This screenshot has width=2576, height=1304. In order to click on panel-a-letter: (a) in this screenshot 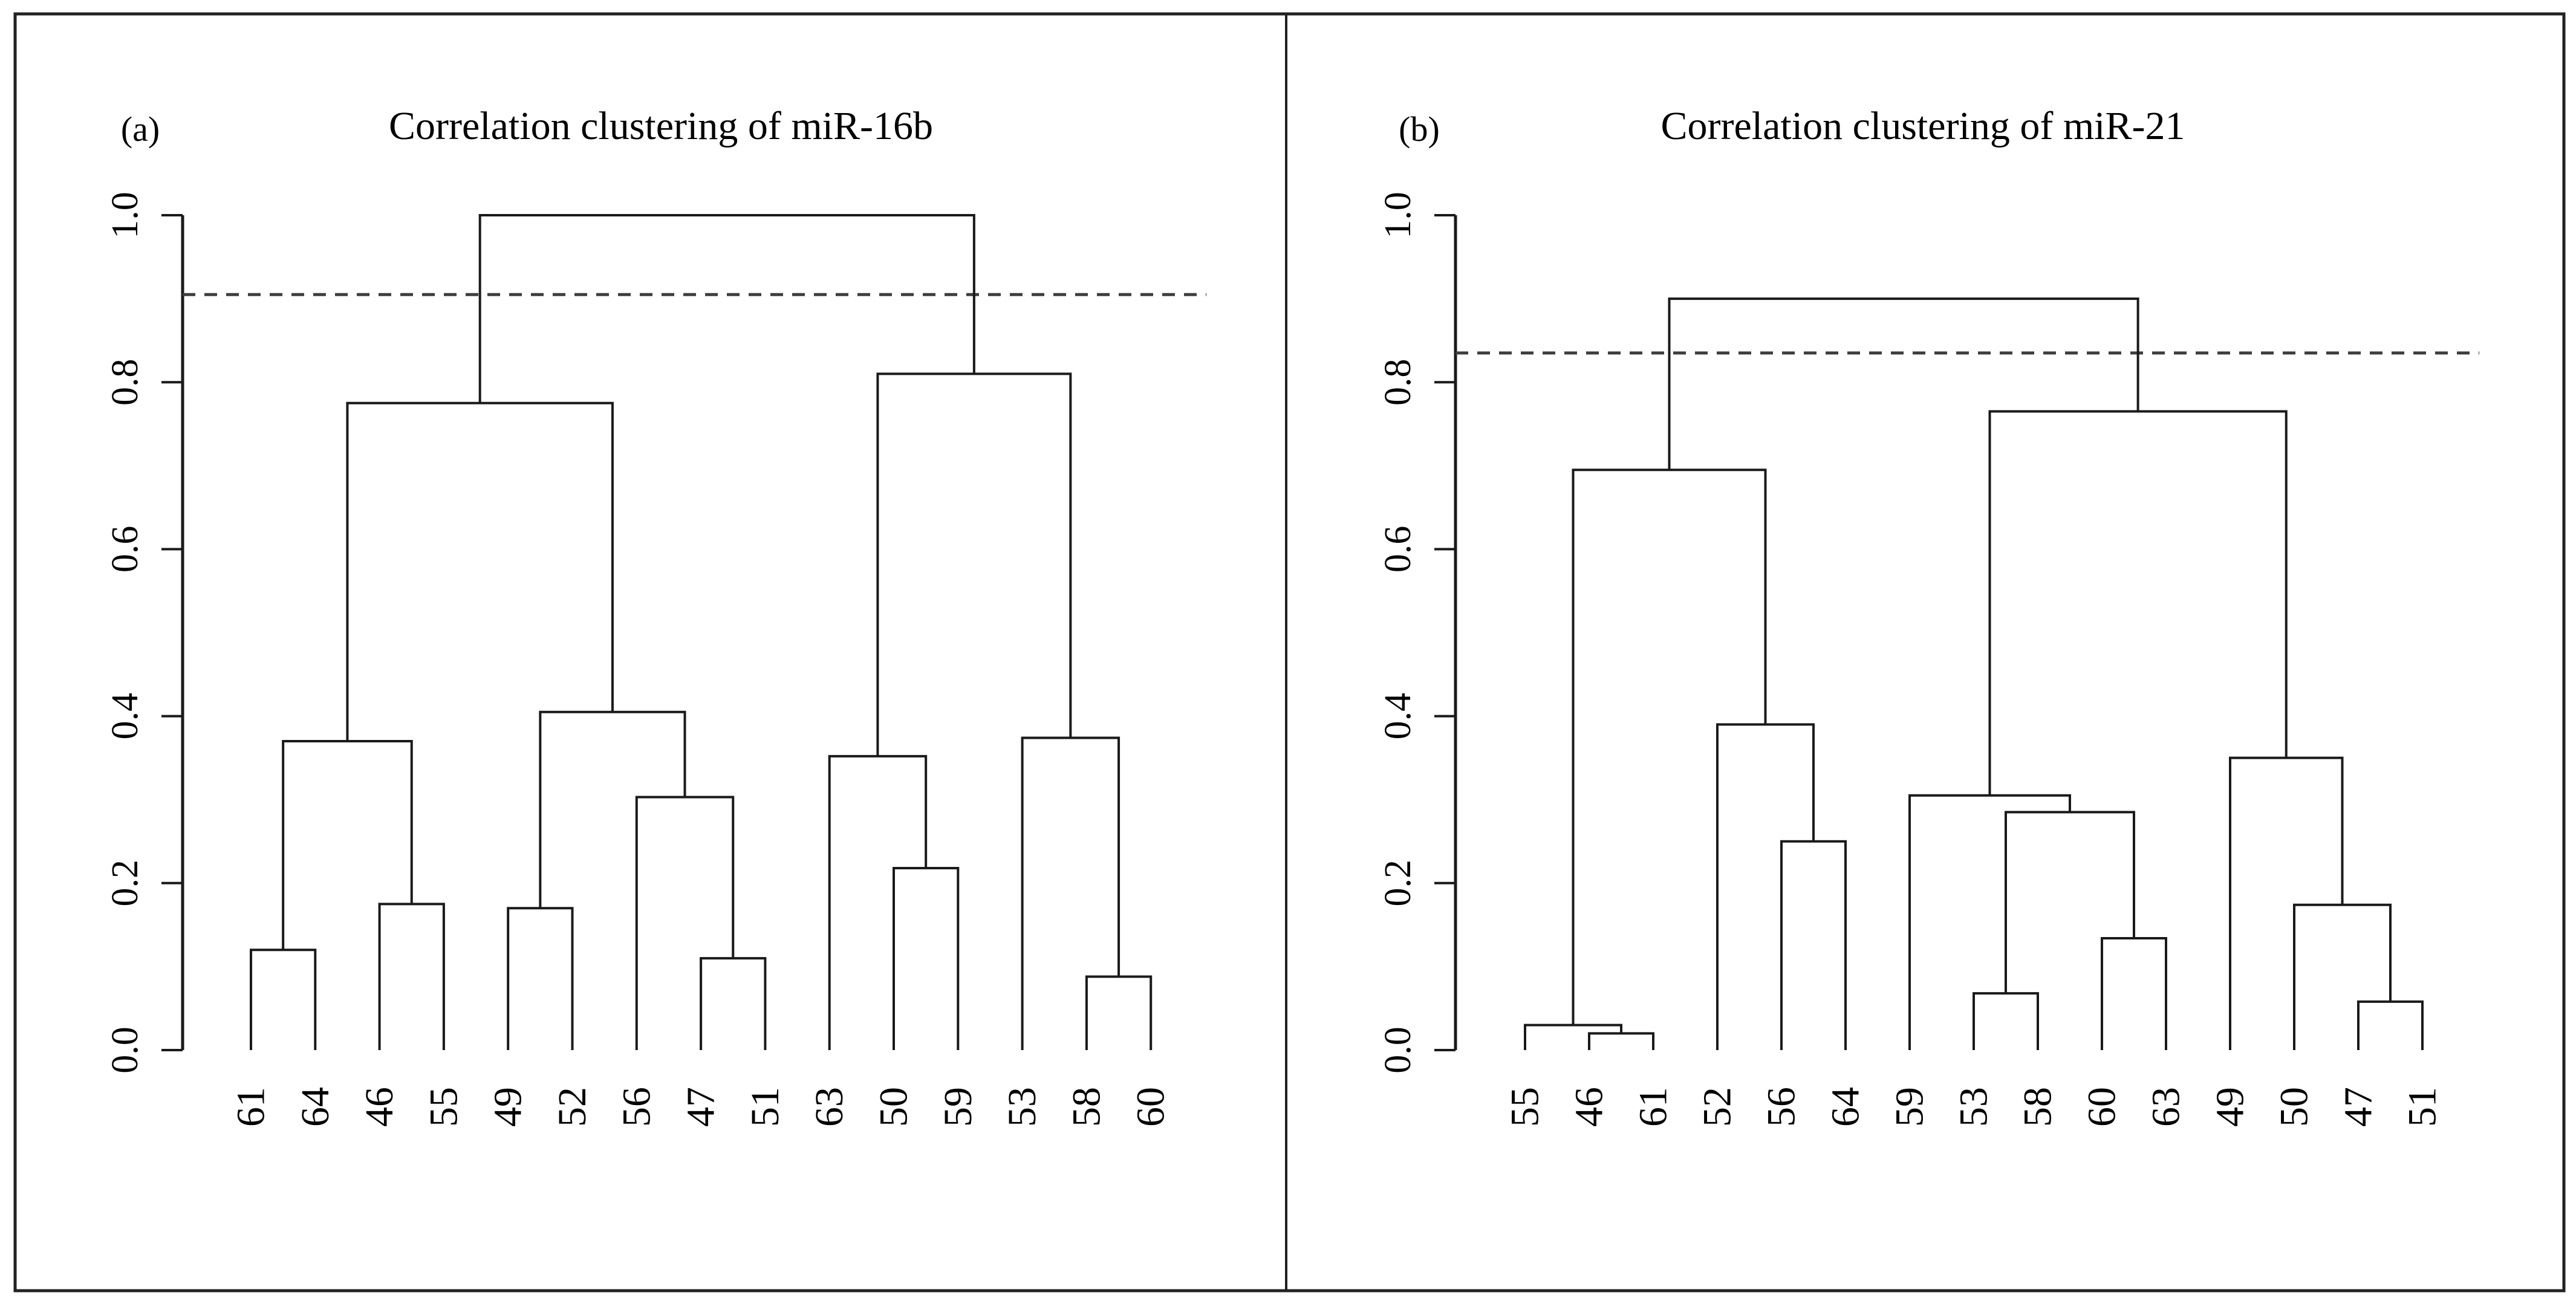, I will do `click(140, 129)`.